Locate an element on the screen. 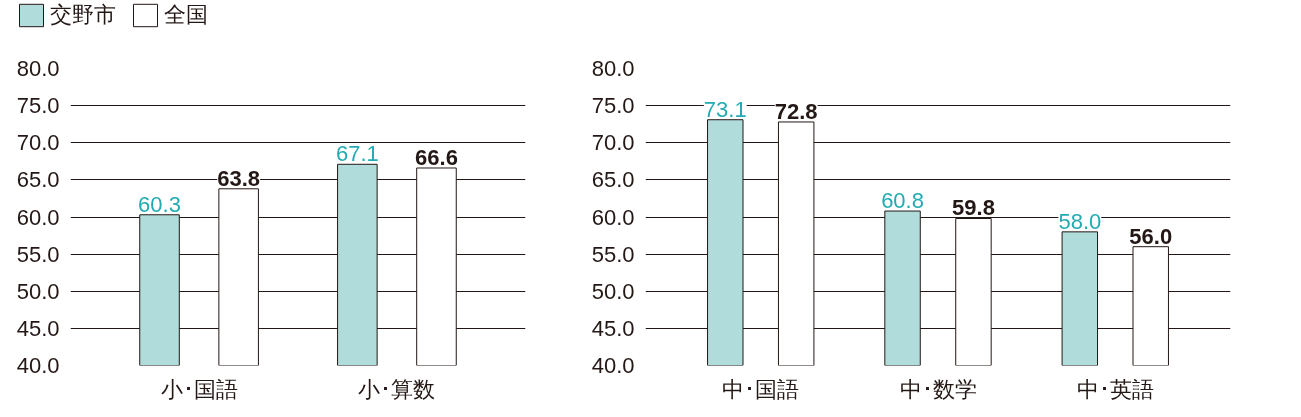  data-label: 60.3 is located at coordinates (159, 204).